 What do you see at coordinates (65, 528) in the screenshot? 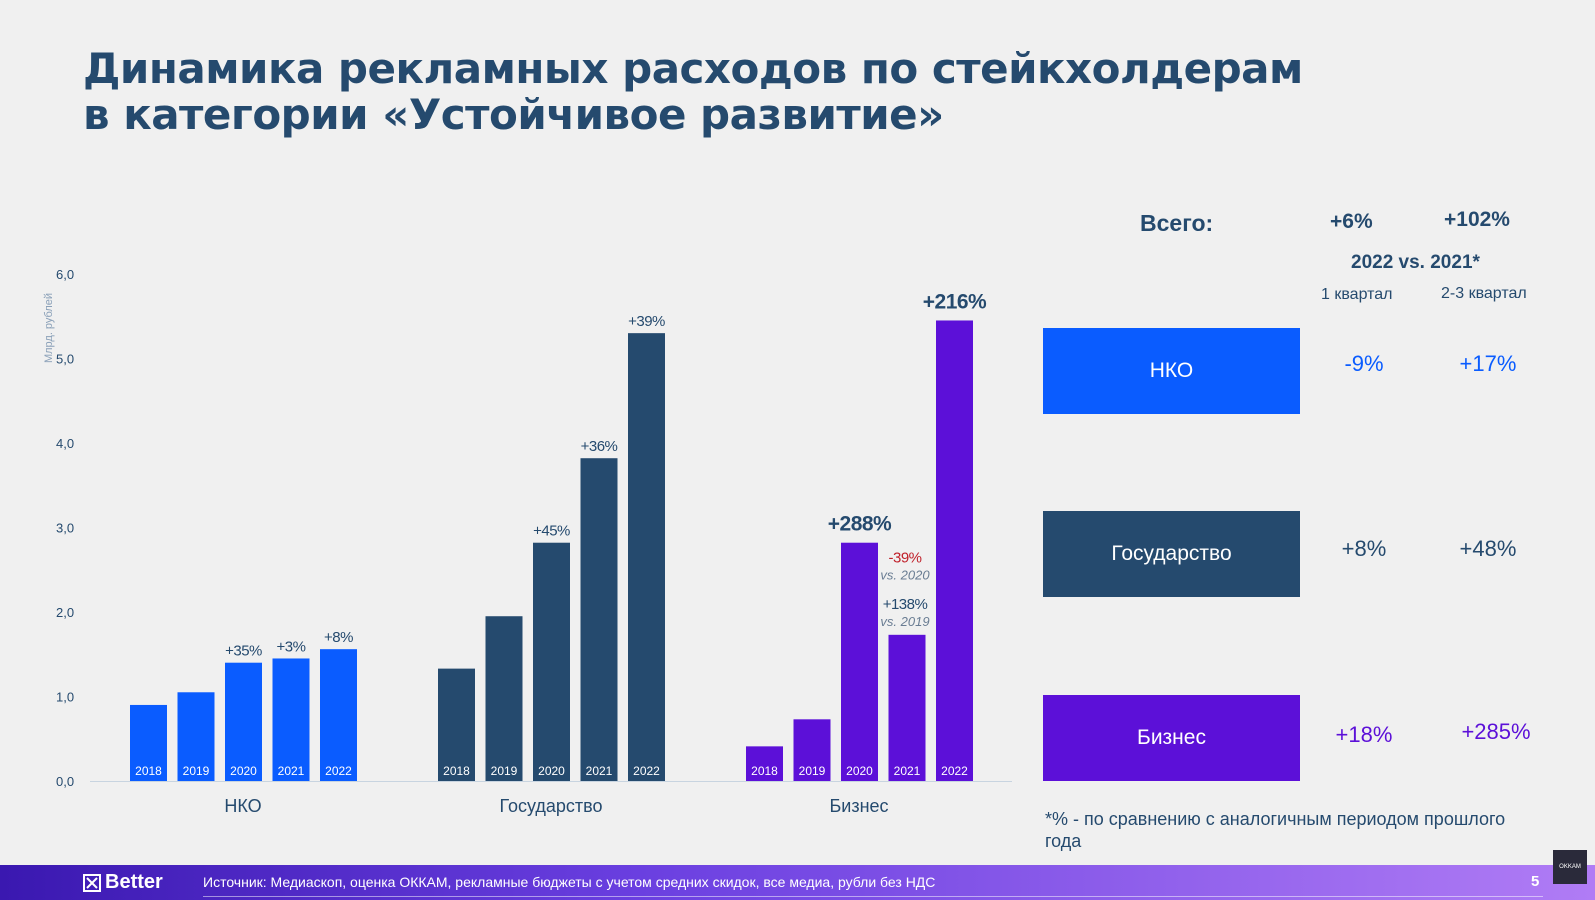
I see `y-tick-label: 3,0` at bounding box center [65, 528].